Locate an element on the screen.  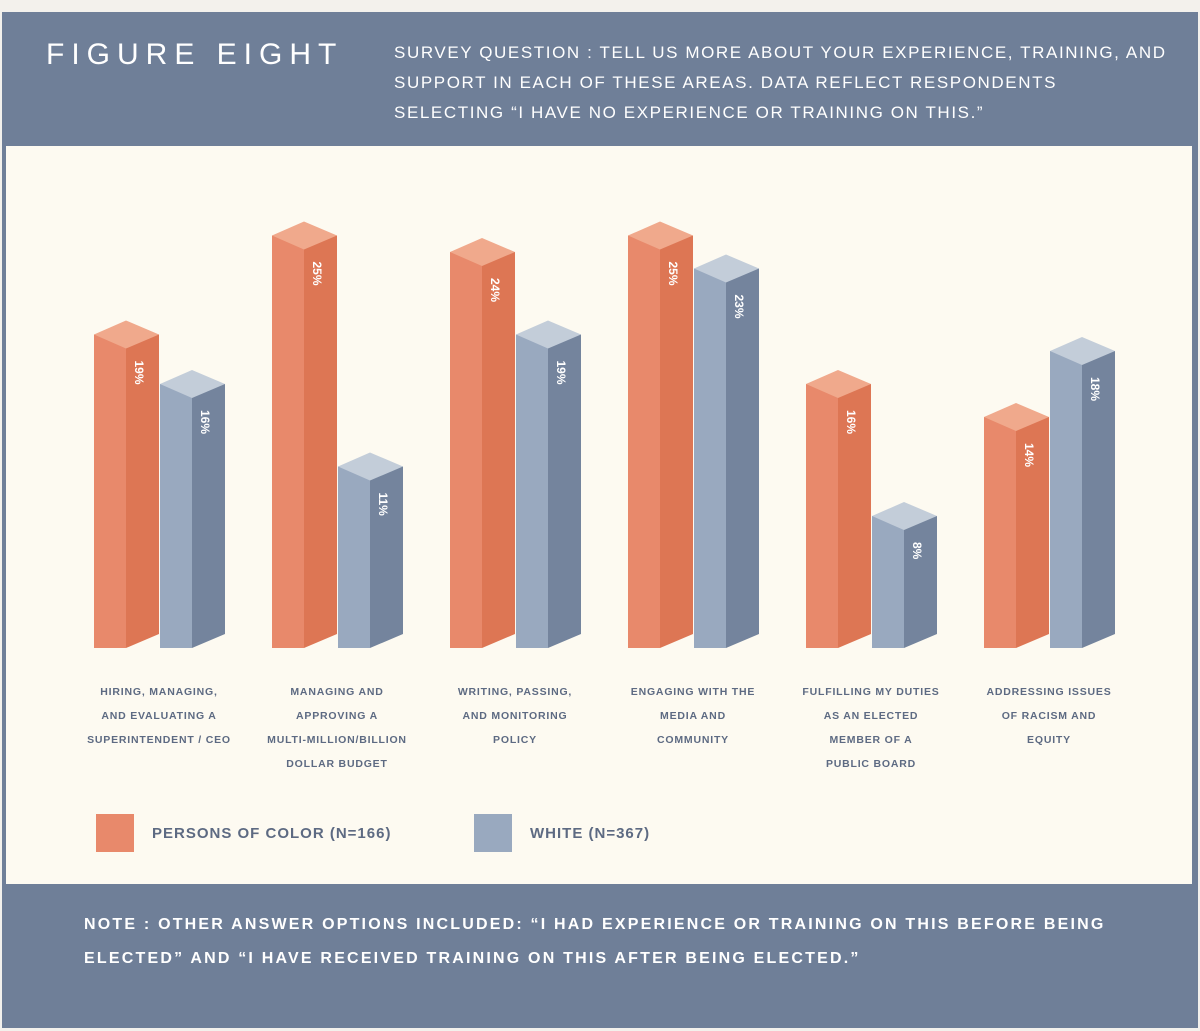
legend-item-white: WHITE (N=367) is located at coordinates (562, 833).